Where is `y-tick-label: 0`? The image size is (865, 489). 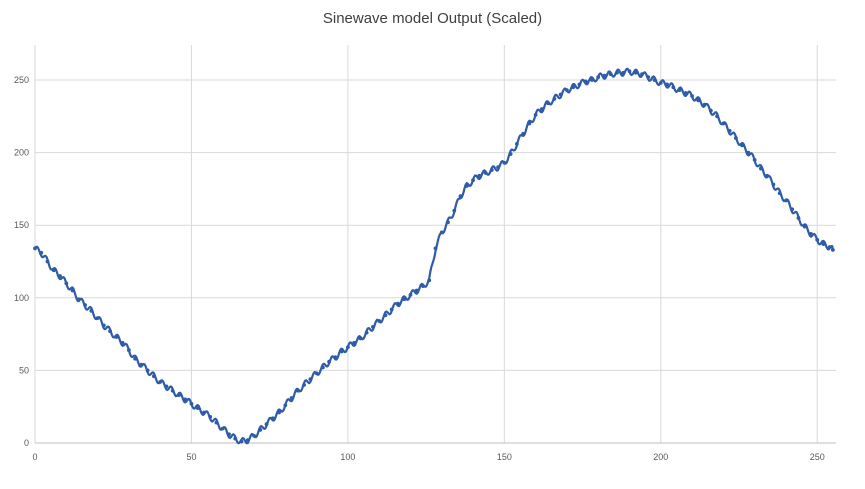 y-tick-label: 0 is located at coordinates (26, 443).